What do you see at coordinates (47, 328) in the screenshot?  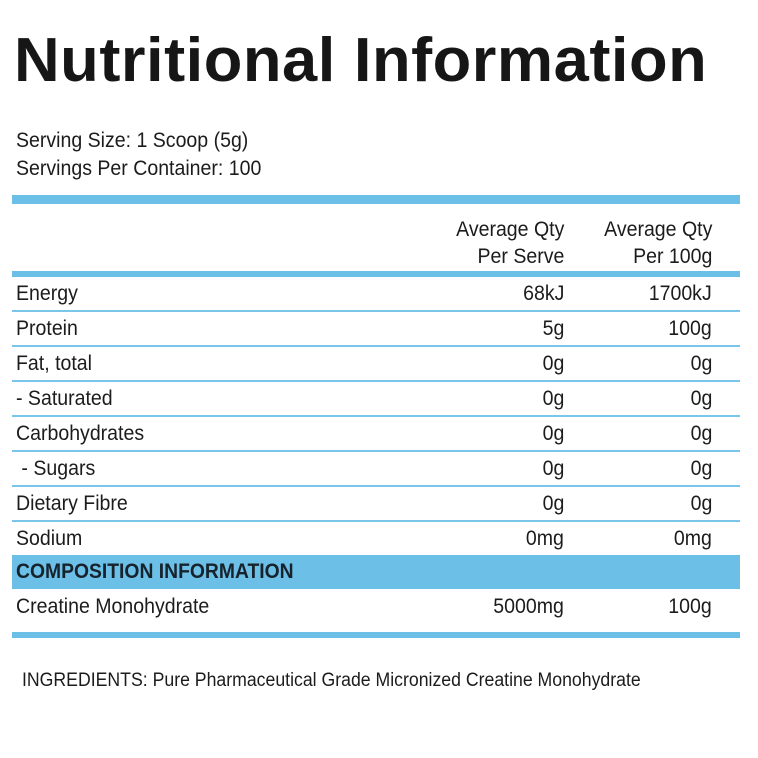 I see `nutrient-label: Protein` at bounding box center [47, 328].